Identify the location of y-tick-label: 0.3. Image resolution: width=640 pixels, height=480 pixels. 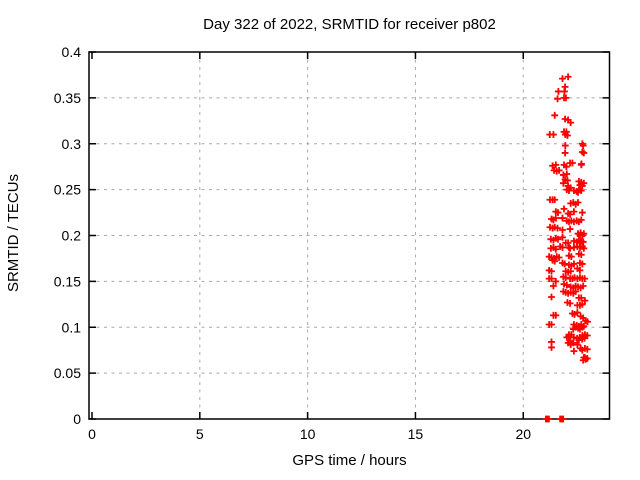
(72, 144).